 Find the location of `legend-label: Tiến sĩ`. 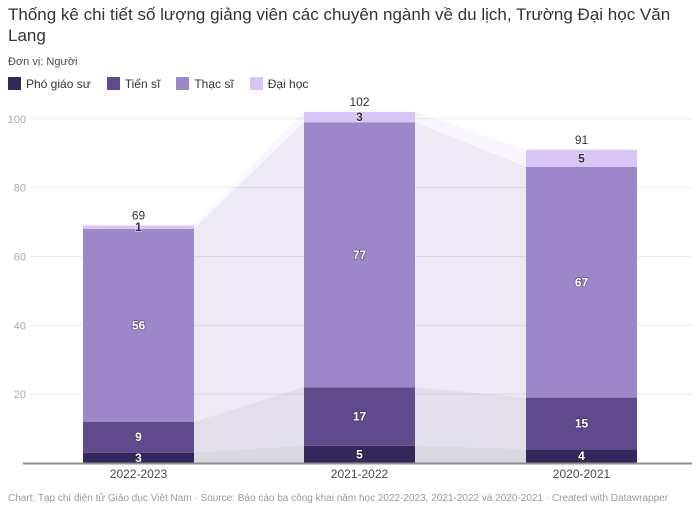

legend-label: Tiến sĩ is located at coordinates (142, 83).